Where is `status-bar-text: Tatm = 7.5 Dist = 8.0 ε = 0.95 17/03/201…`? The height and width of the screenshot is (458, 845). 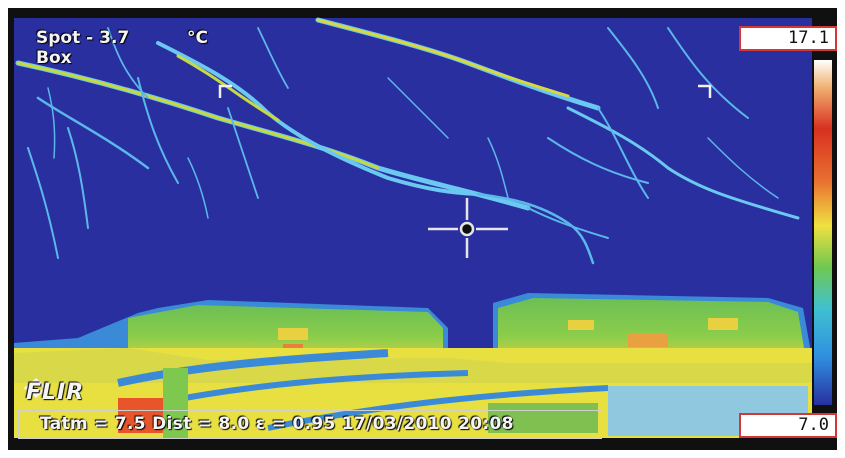 status-bar-text: Tatm = 7.5 Dist = 8.0 ε = 0.95 17/03/201… is located at coordinates (277, 424).